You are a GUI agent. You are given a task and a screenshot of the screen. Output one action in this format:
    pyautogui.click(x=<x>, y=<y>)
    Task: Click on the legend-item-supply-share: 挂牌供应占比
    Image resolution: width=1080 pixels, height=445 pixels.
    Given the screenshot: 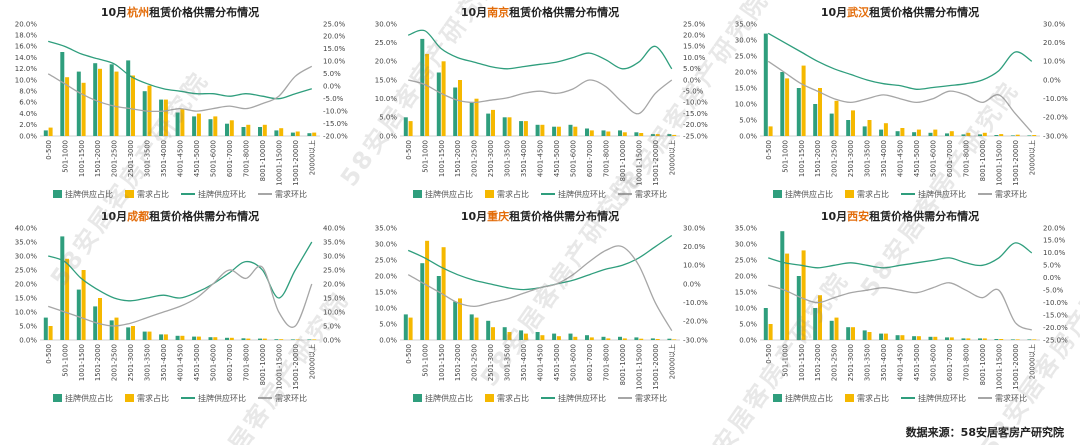 What is the action you would take?
    pyautogui.click(x=443, y=398)
    